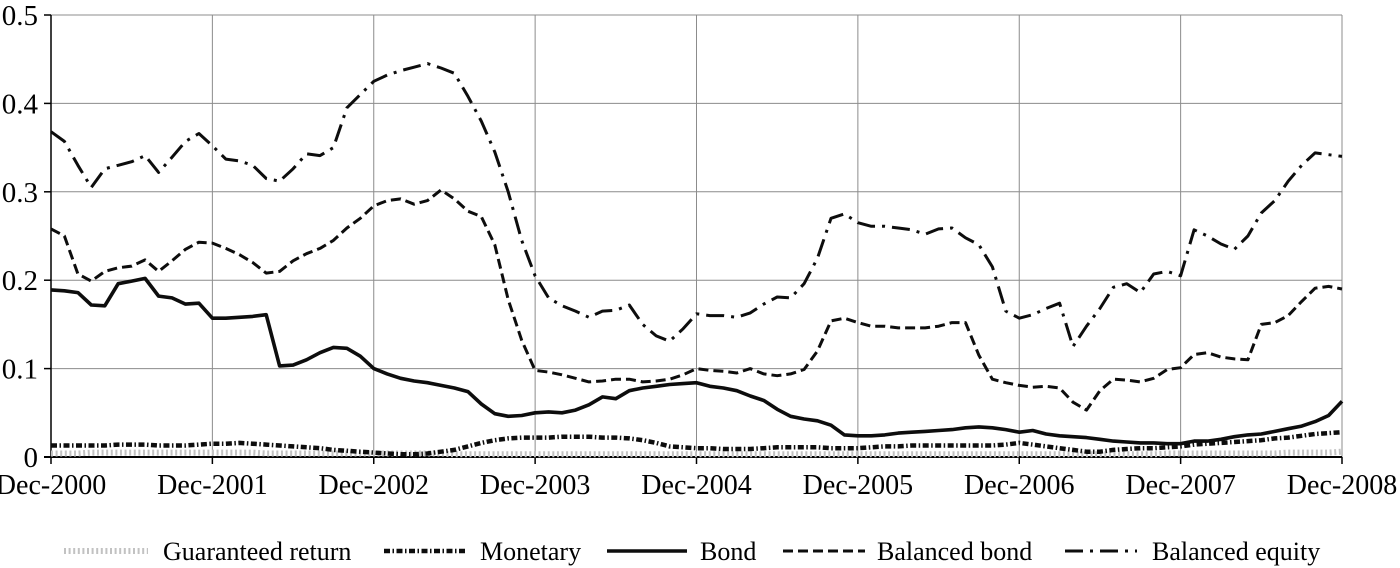  Describe the element at coordinates (374, 485) in the screenshot. I see `x-tick-label: Dec-2002` at that location.